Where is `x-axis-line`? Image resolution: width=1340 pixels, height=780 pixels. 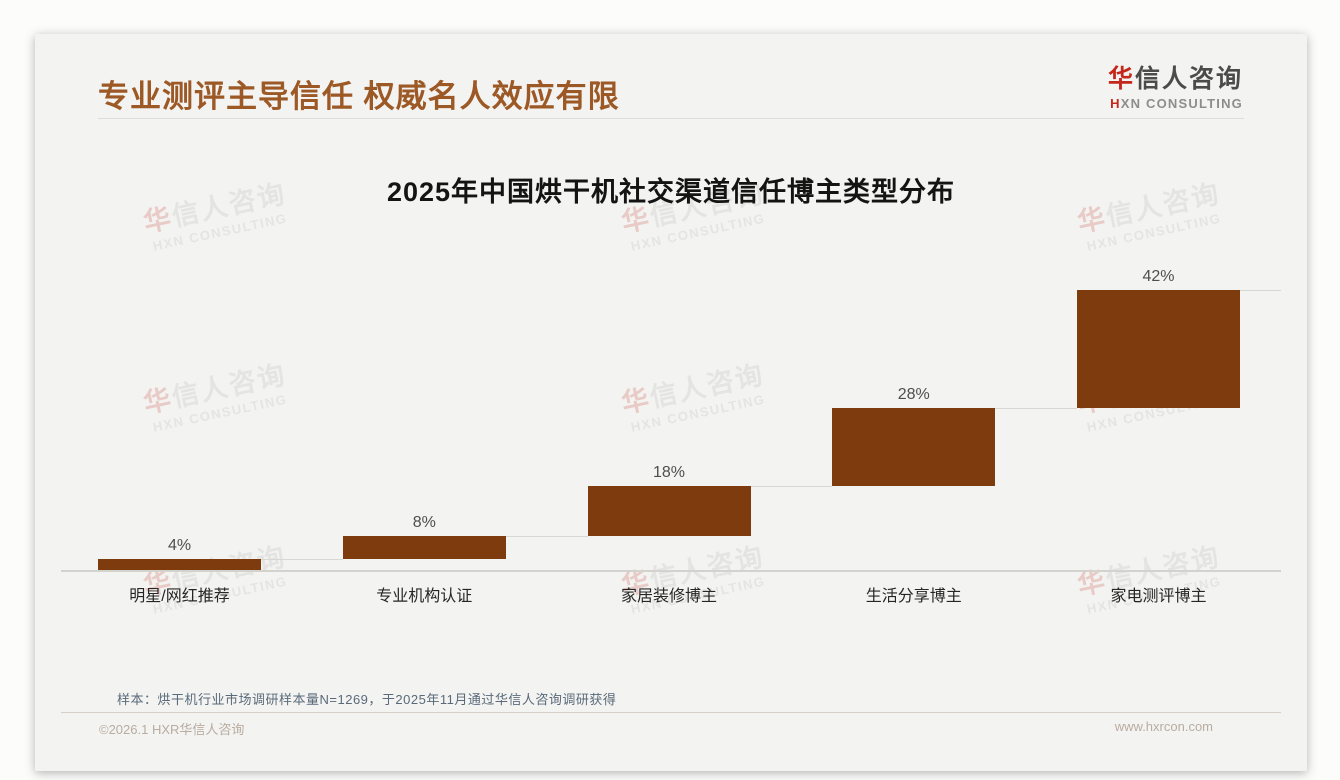
x-axis-line is located at coordinates (671, 571).